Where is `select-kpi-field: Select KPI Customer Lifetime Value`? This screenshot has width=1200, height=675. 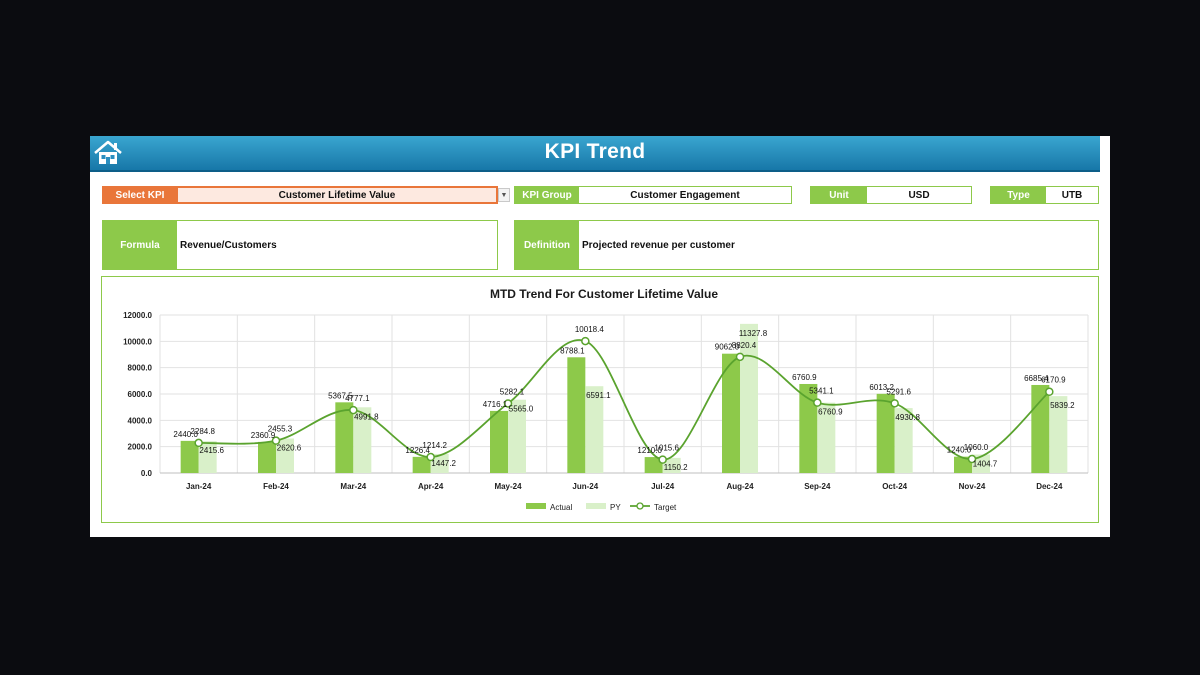
select-kpi-field: Select KPI Customer Lifetime Value is located at coordinates (300, 195).